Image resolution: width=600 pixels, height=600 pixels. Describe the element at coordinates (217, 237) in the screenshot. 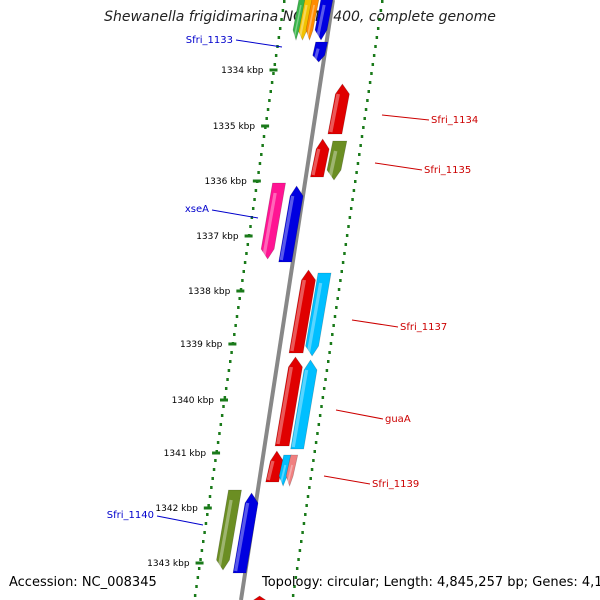

I see `kbp-label: 1337 kbp` at that location.